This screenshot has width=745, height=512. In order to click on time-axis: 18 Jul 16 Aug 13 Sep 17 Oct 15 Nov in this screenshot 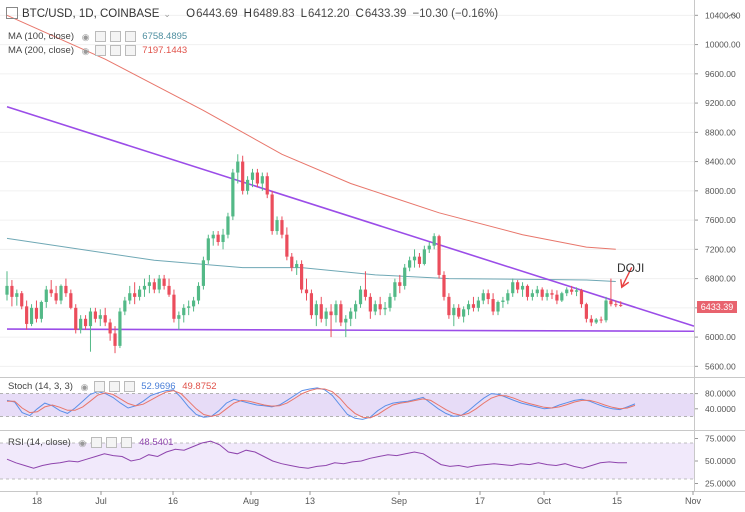, I will do `click(367, 498)`.